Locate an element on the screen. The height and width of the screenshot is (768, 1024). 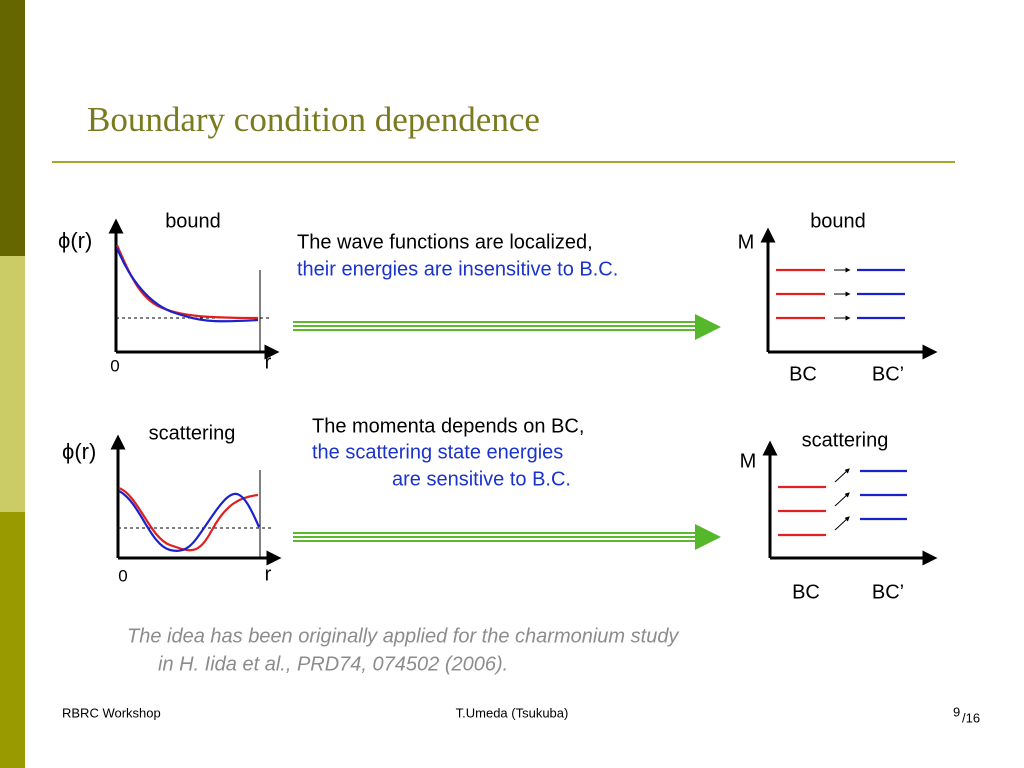
text-line: The momenta depends on BC, is located at coordinates (448, 426).